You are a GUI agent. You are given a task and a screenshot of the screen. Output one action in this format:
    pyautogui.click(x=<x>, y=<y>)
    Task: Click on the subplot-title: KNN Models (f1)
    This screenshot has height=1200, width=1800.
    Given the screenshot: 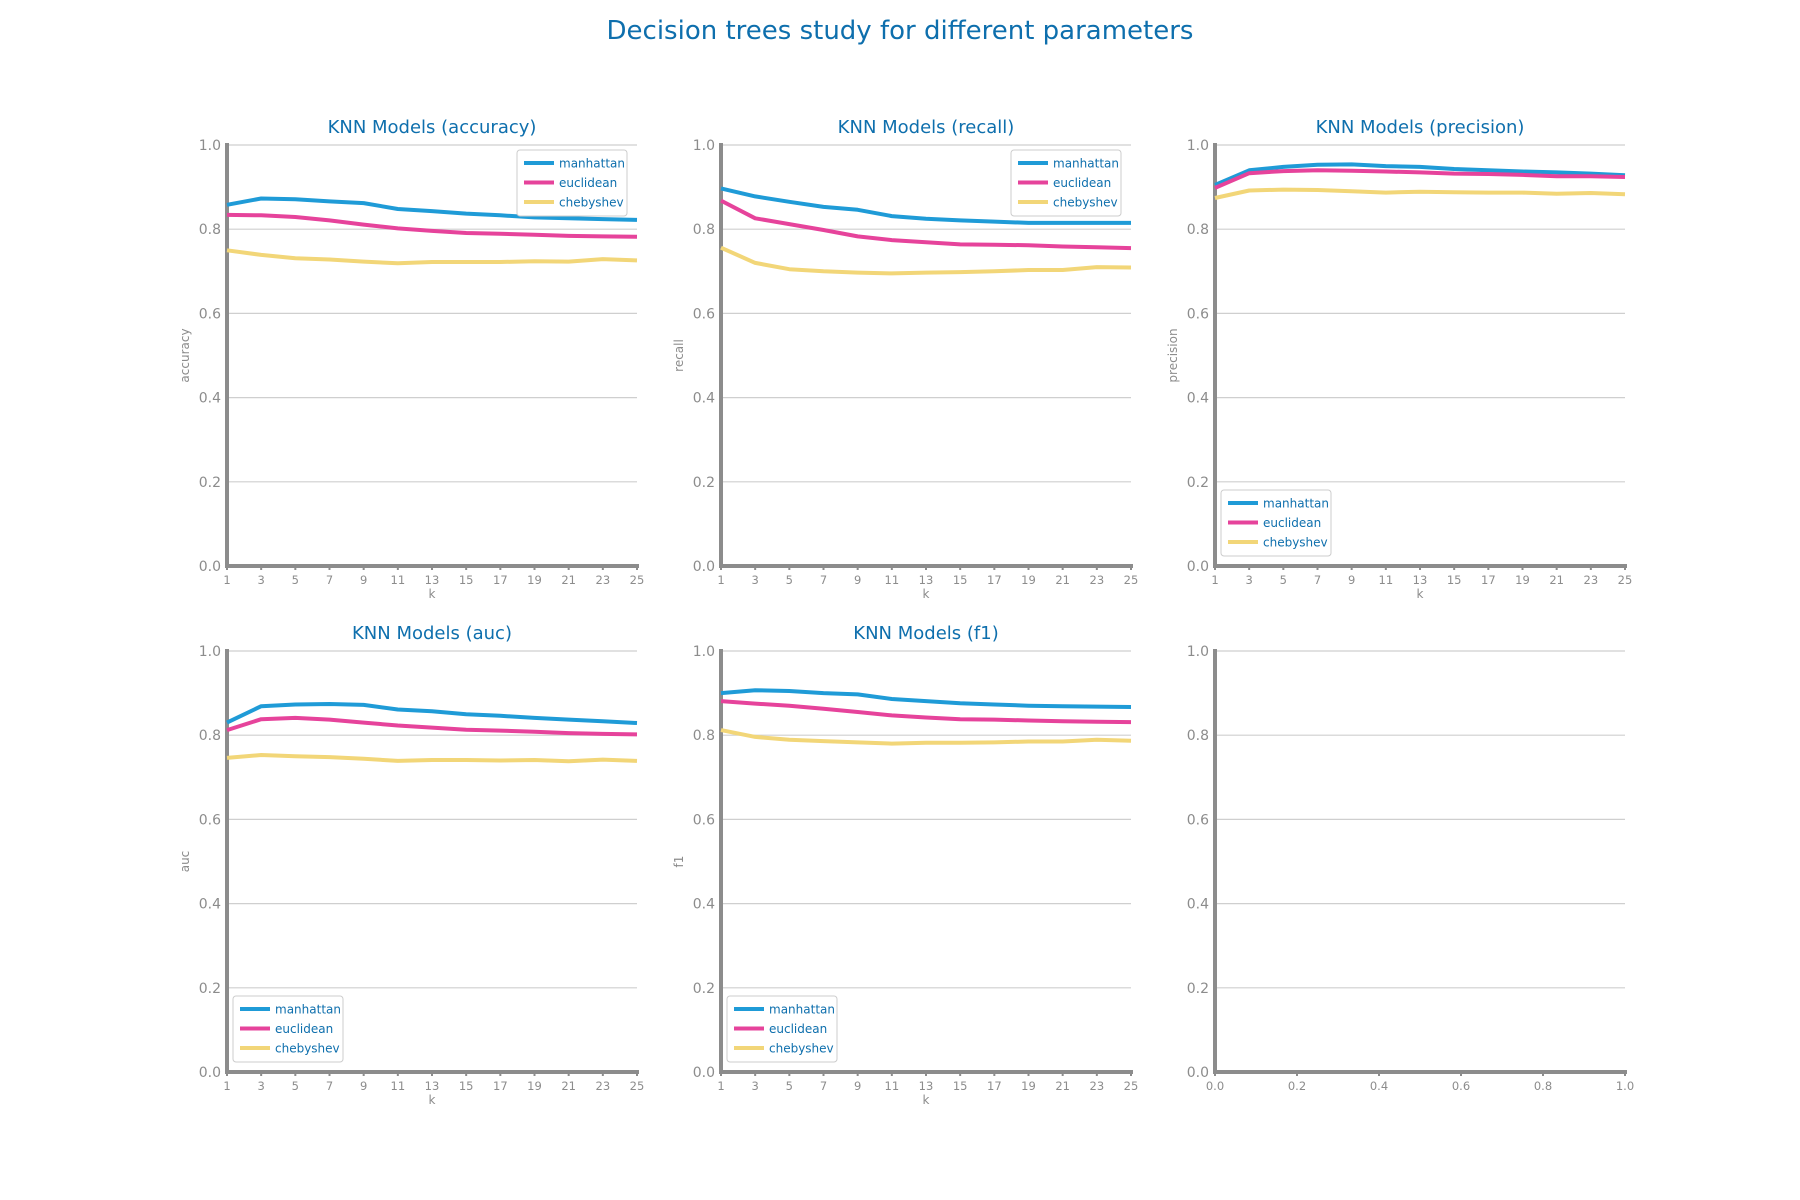 What is the action you would take?
    pyautogui.click(x=925, y=633)
    